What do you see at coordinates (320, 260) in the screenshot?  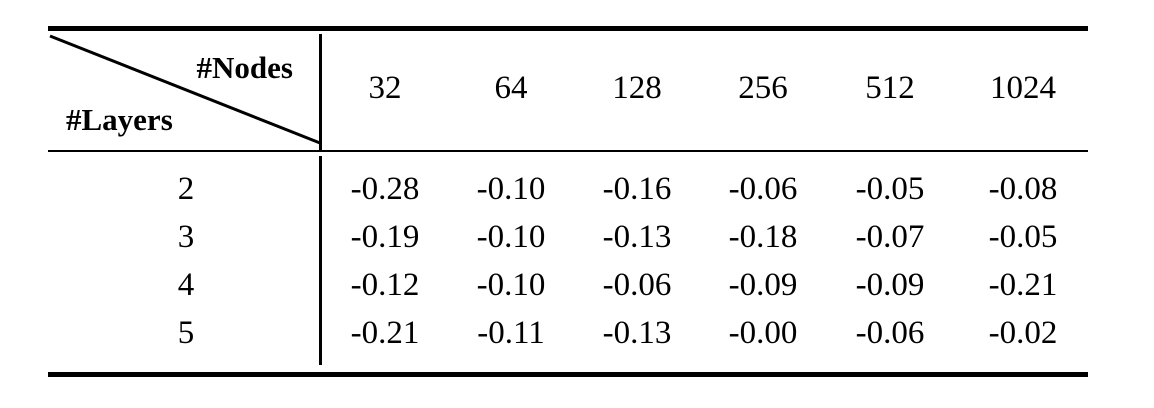 I see `body-vertical-rule` at bounding box center [320, 260].